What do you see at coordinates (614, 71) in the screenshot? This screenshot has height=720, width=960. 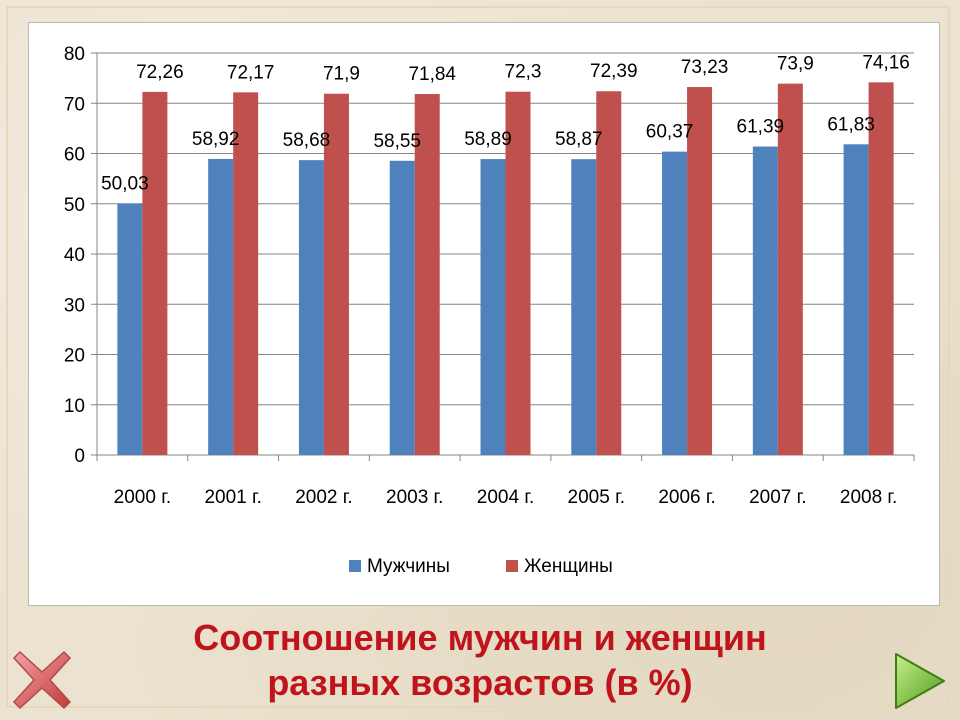 I see `data-label: 72,39` at bounding box center [614, 71].